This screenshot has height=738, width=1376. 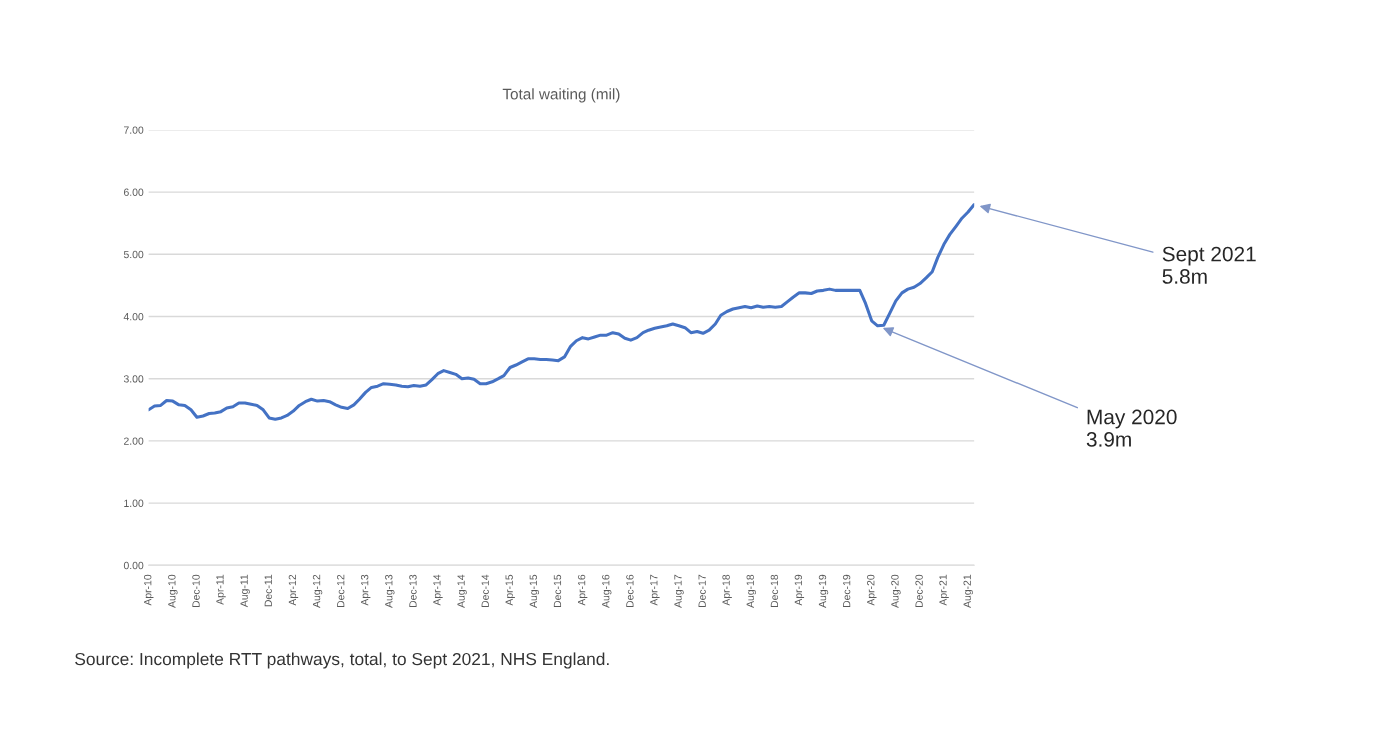 What do you see at coordinates (133, 379) in the screenshot?
I see `y-tick-label: 3.00` at bounding box center [133, 379].